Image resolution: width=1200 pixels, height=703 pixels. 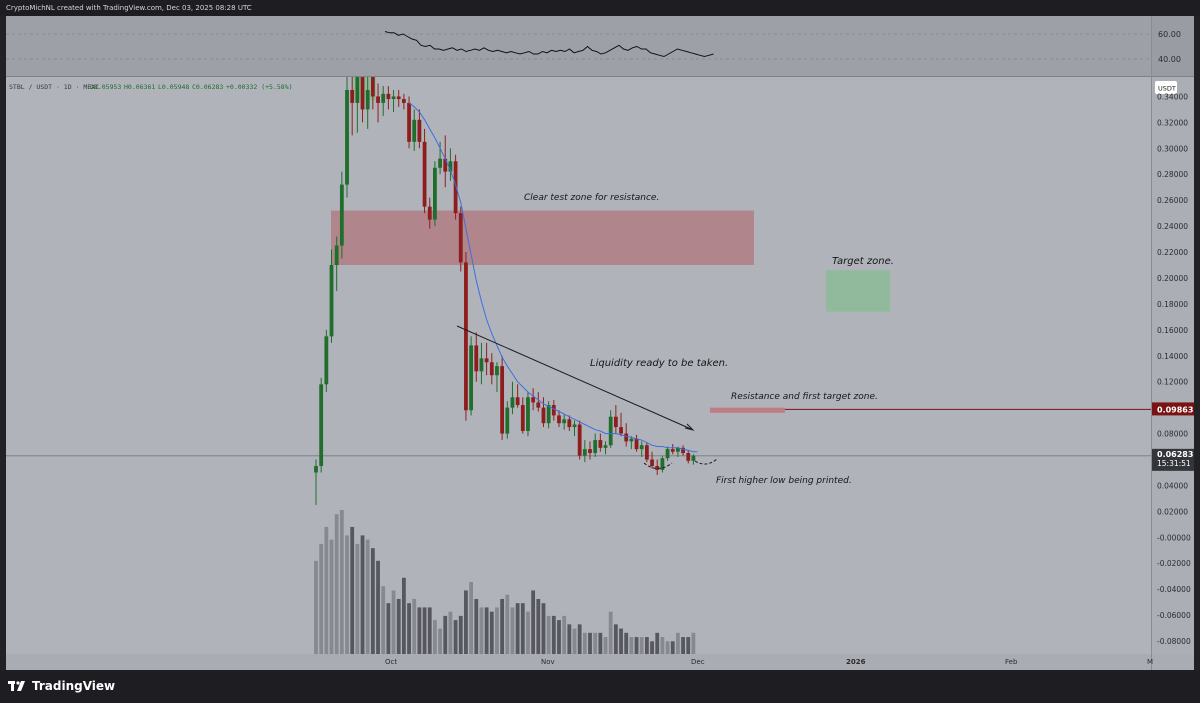 I want to click on oscillator-tick-40: 40.00, so click(x=1169, y=59).